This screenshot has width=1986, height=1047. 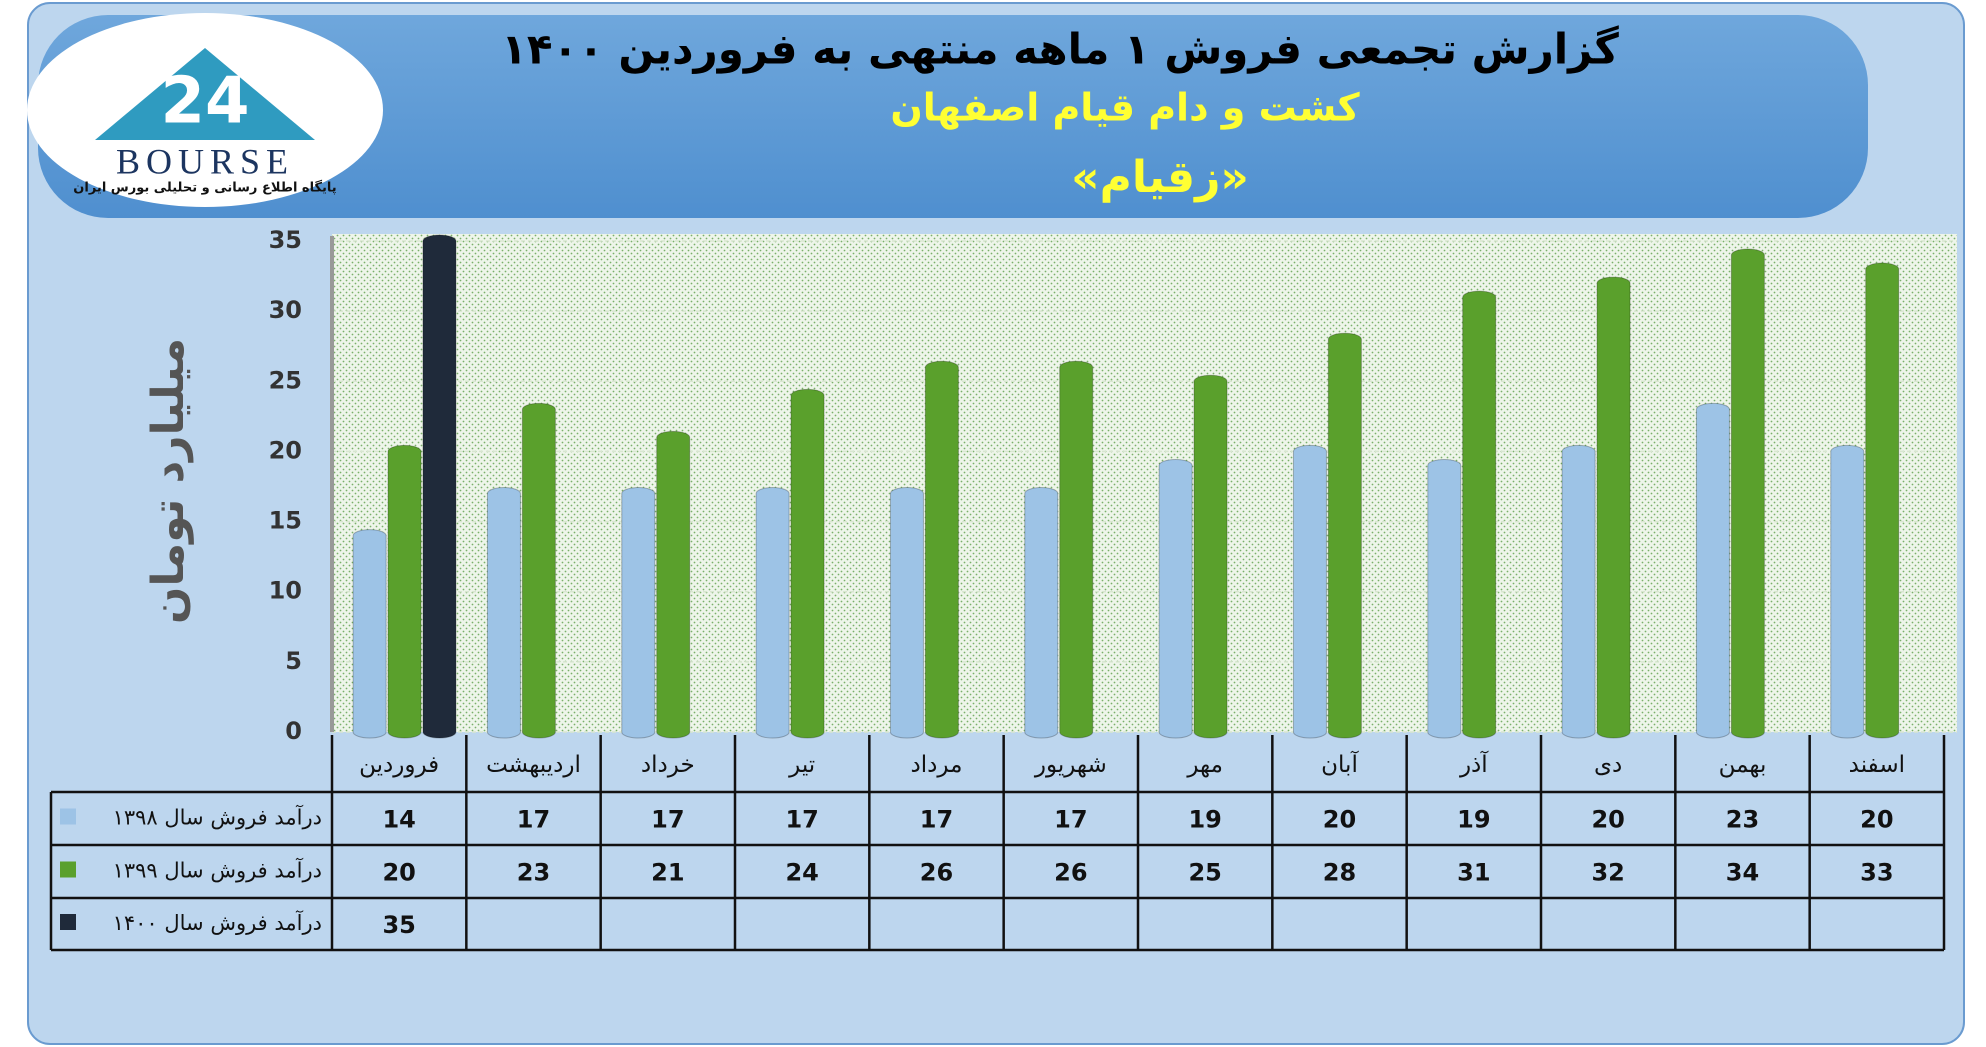 I want to click on x-tick-label: اسفند, so click(x=1877, y=765).